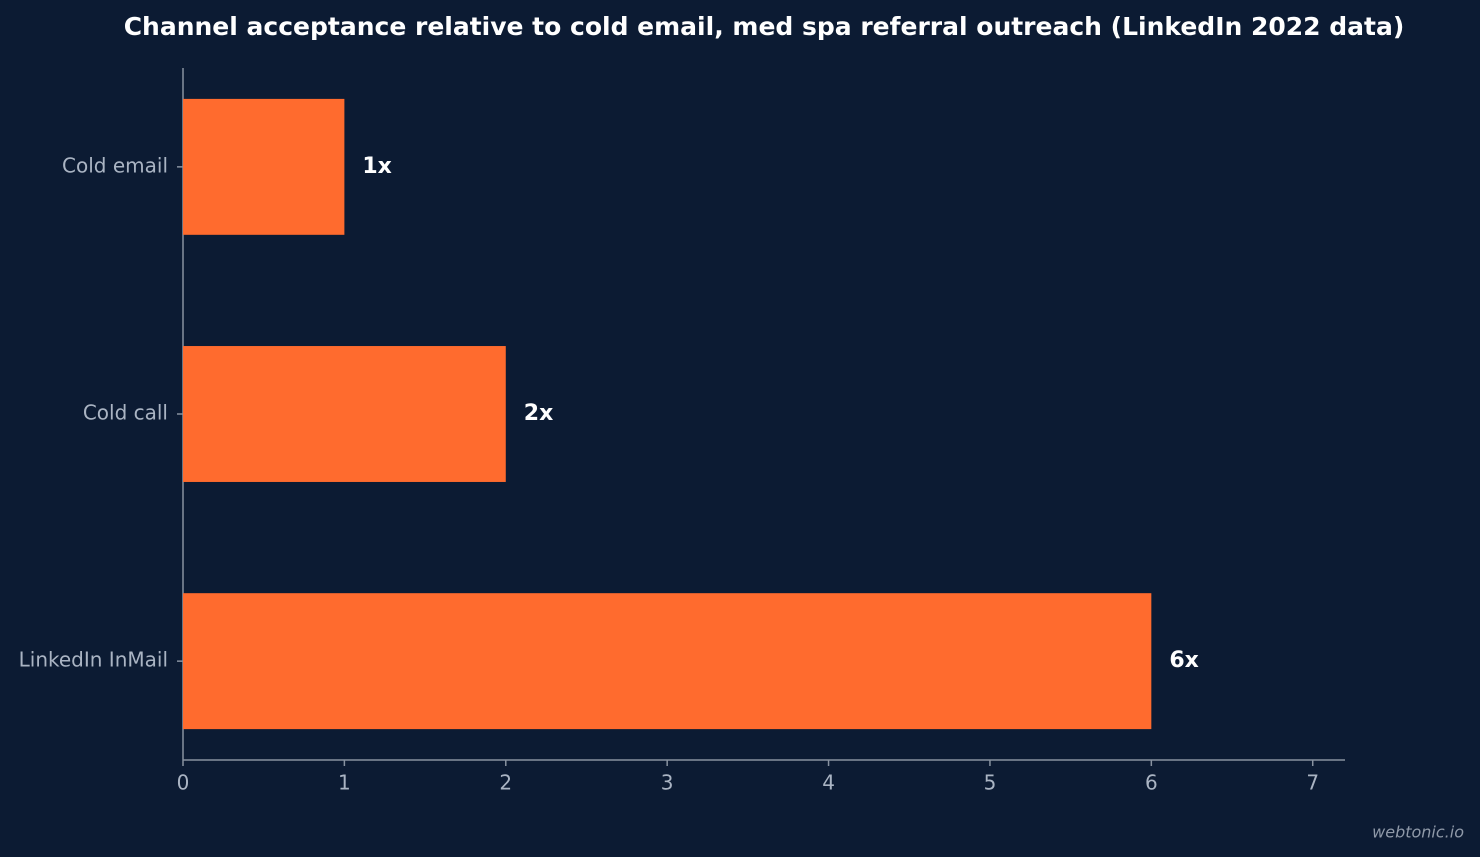  Describe the element at coordinates (828, 783) in the screenshot. I see `x-tick-label: 4` at that location.